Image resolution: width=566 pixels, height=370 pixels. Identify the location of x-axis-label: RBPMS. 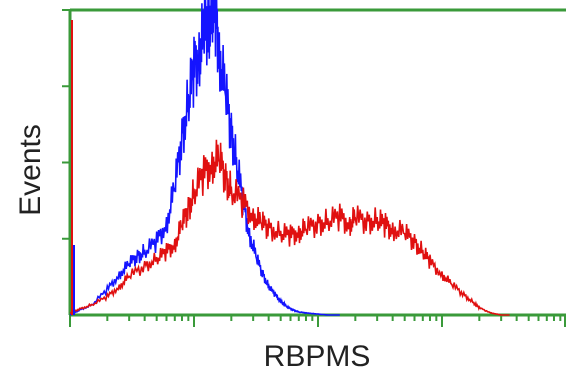
(317, 355).